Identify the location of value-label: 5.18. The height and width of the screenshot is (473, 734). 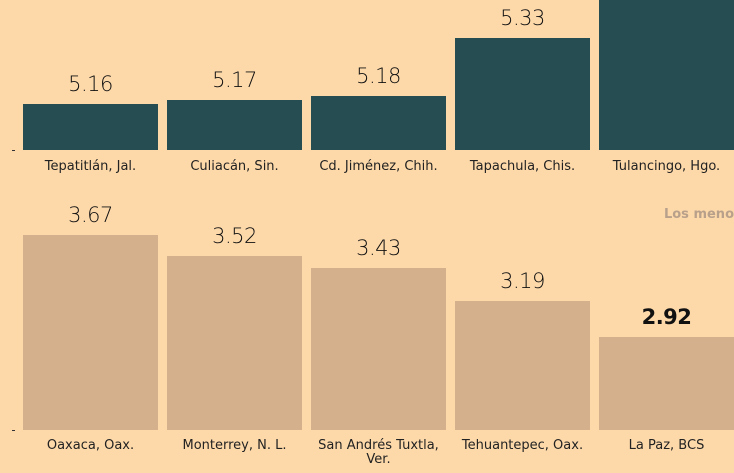
(378, 76).